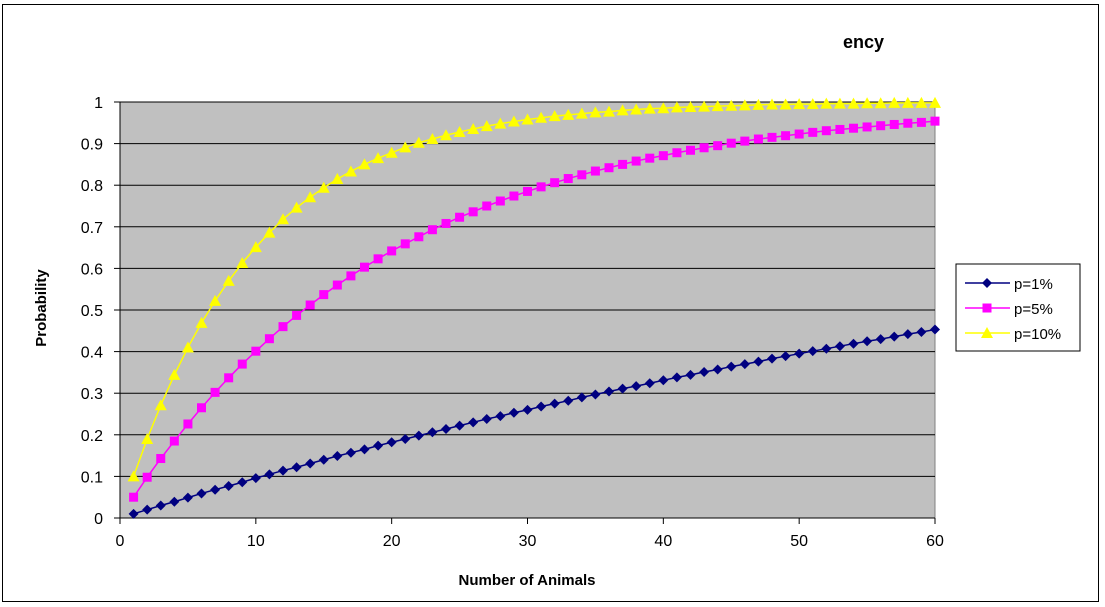  What do you see at coordinates (92, 311) in the screenshot?
I see `y-tick-label: 0.5` at bounding box center [92, 311].